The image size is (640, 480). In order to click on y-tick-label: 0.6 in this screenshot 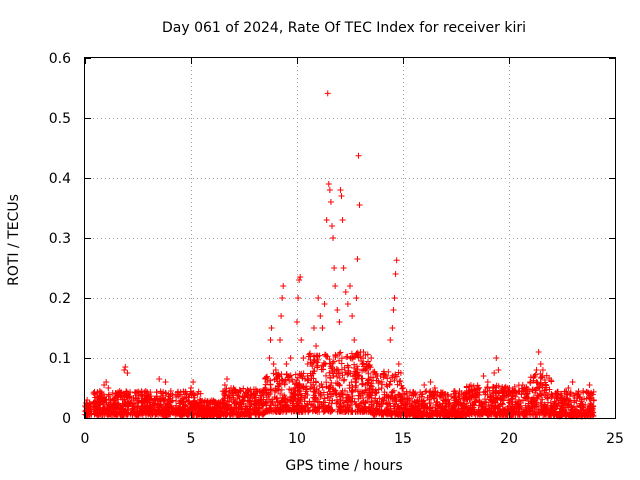, I will do `click(60, 59)`.